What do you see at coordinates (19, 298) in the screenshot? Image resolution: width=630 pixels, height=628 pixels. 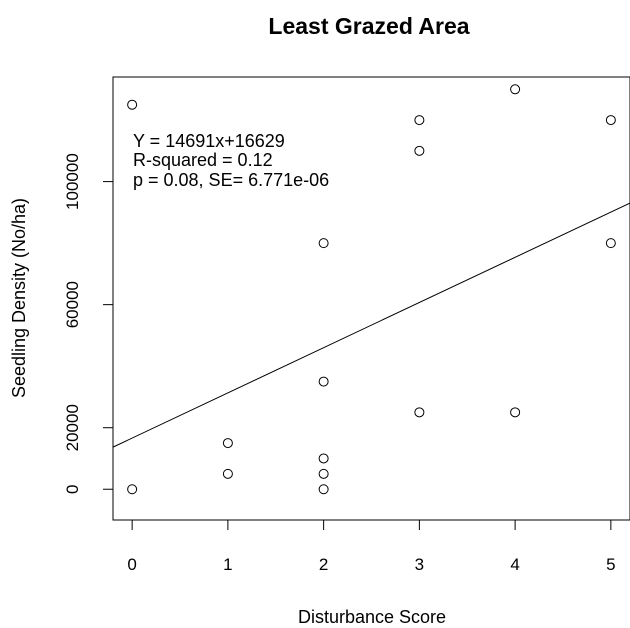 I see `y-axis-label: Seedling Density (No/ha)` at bounding box center [19, 298].